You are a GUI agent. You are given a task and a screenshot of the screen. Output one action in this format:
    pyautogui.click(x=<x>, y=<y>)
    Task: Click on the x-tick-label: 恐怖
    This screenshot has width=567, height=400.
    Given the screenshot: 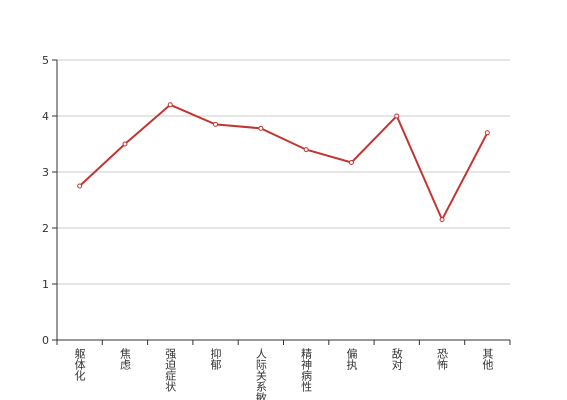 What is the action you would take?
    pyautogui.click(x=442, y=359)
    